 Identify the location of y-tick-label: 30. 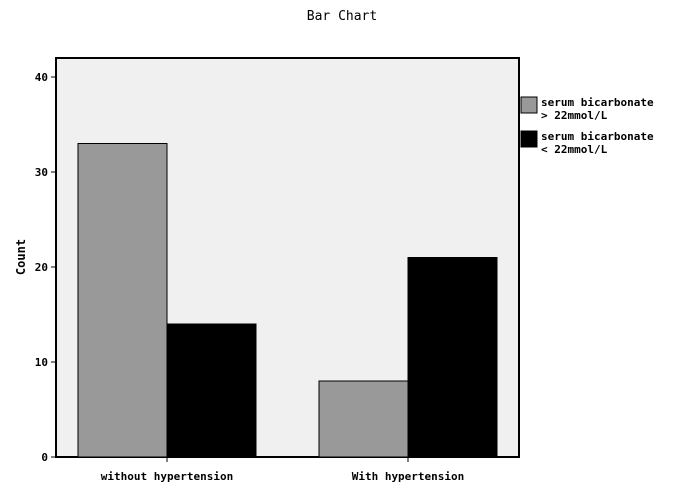
(41, 172).